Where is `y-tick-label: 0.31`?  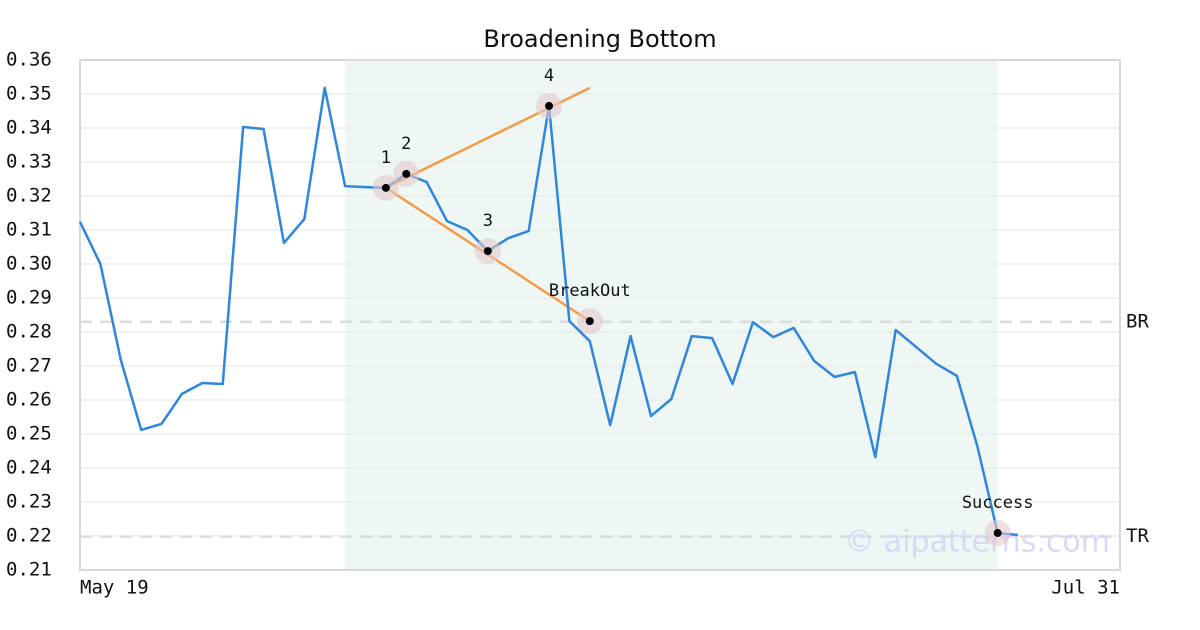 y-tick-label: 0.31 is located at coordinates (29, 230).